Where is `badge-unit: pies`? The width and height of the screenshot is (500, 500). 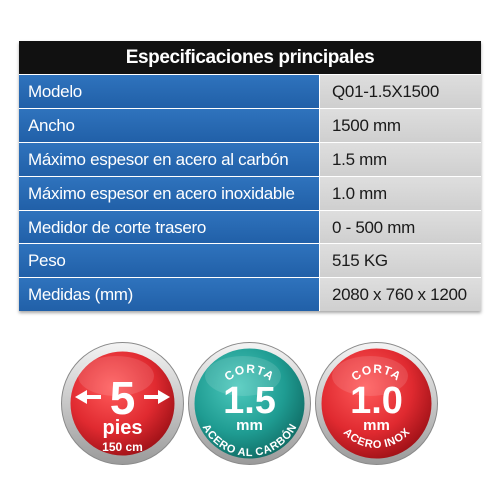
badge-unit: pies is located at coordinates (122, 428).